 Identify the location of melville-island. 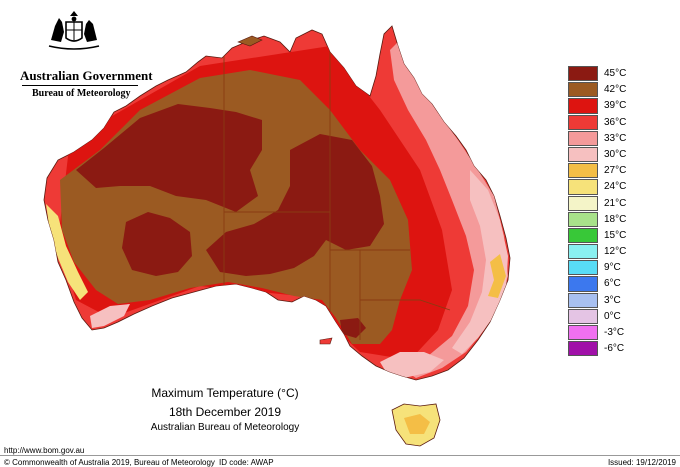
(250, 41).